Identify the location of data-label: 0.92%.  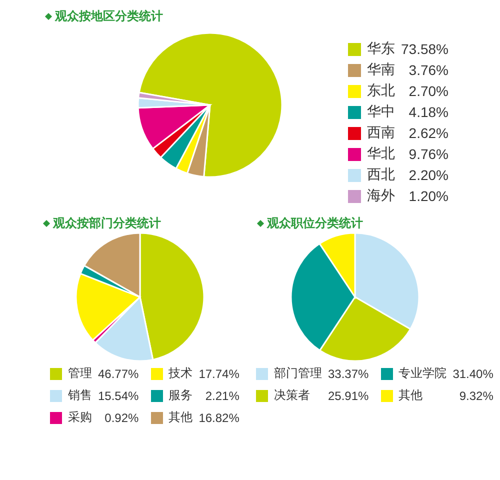
(121, 417).